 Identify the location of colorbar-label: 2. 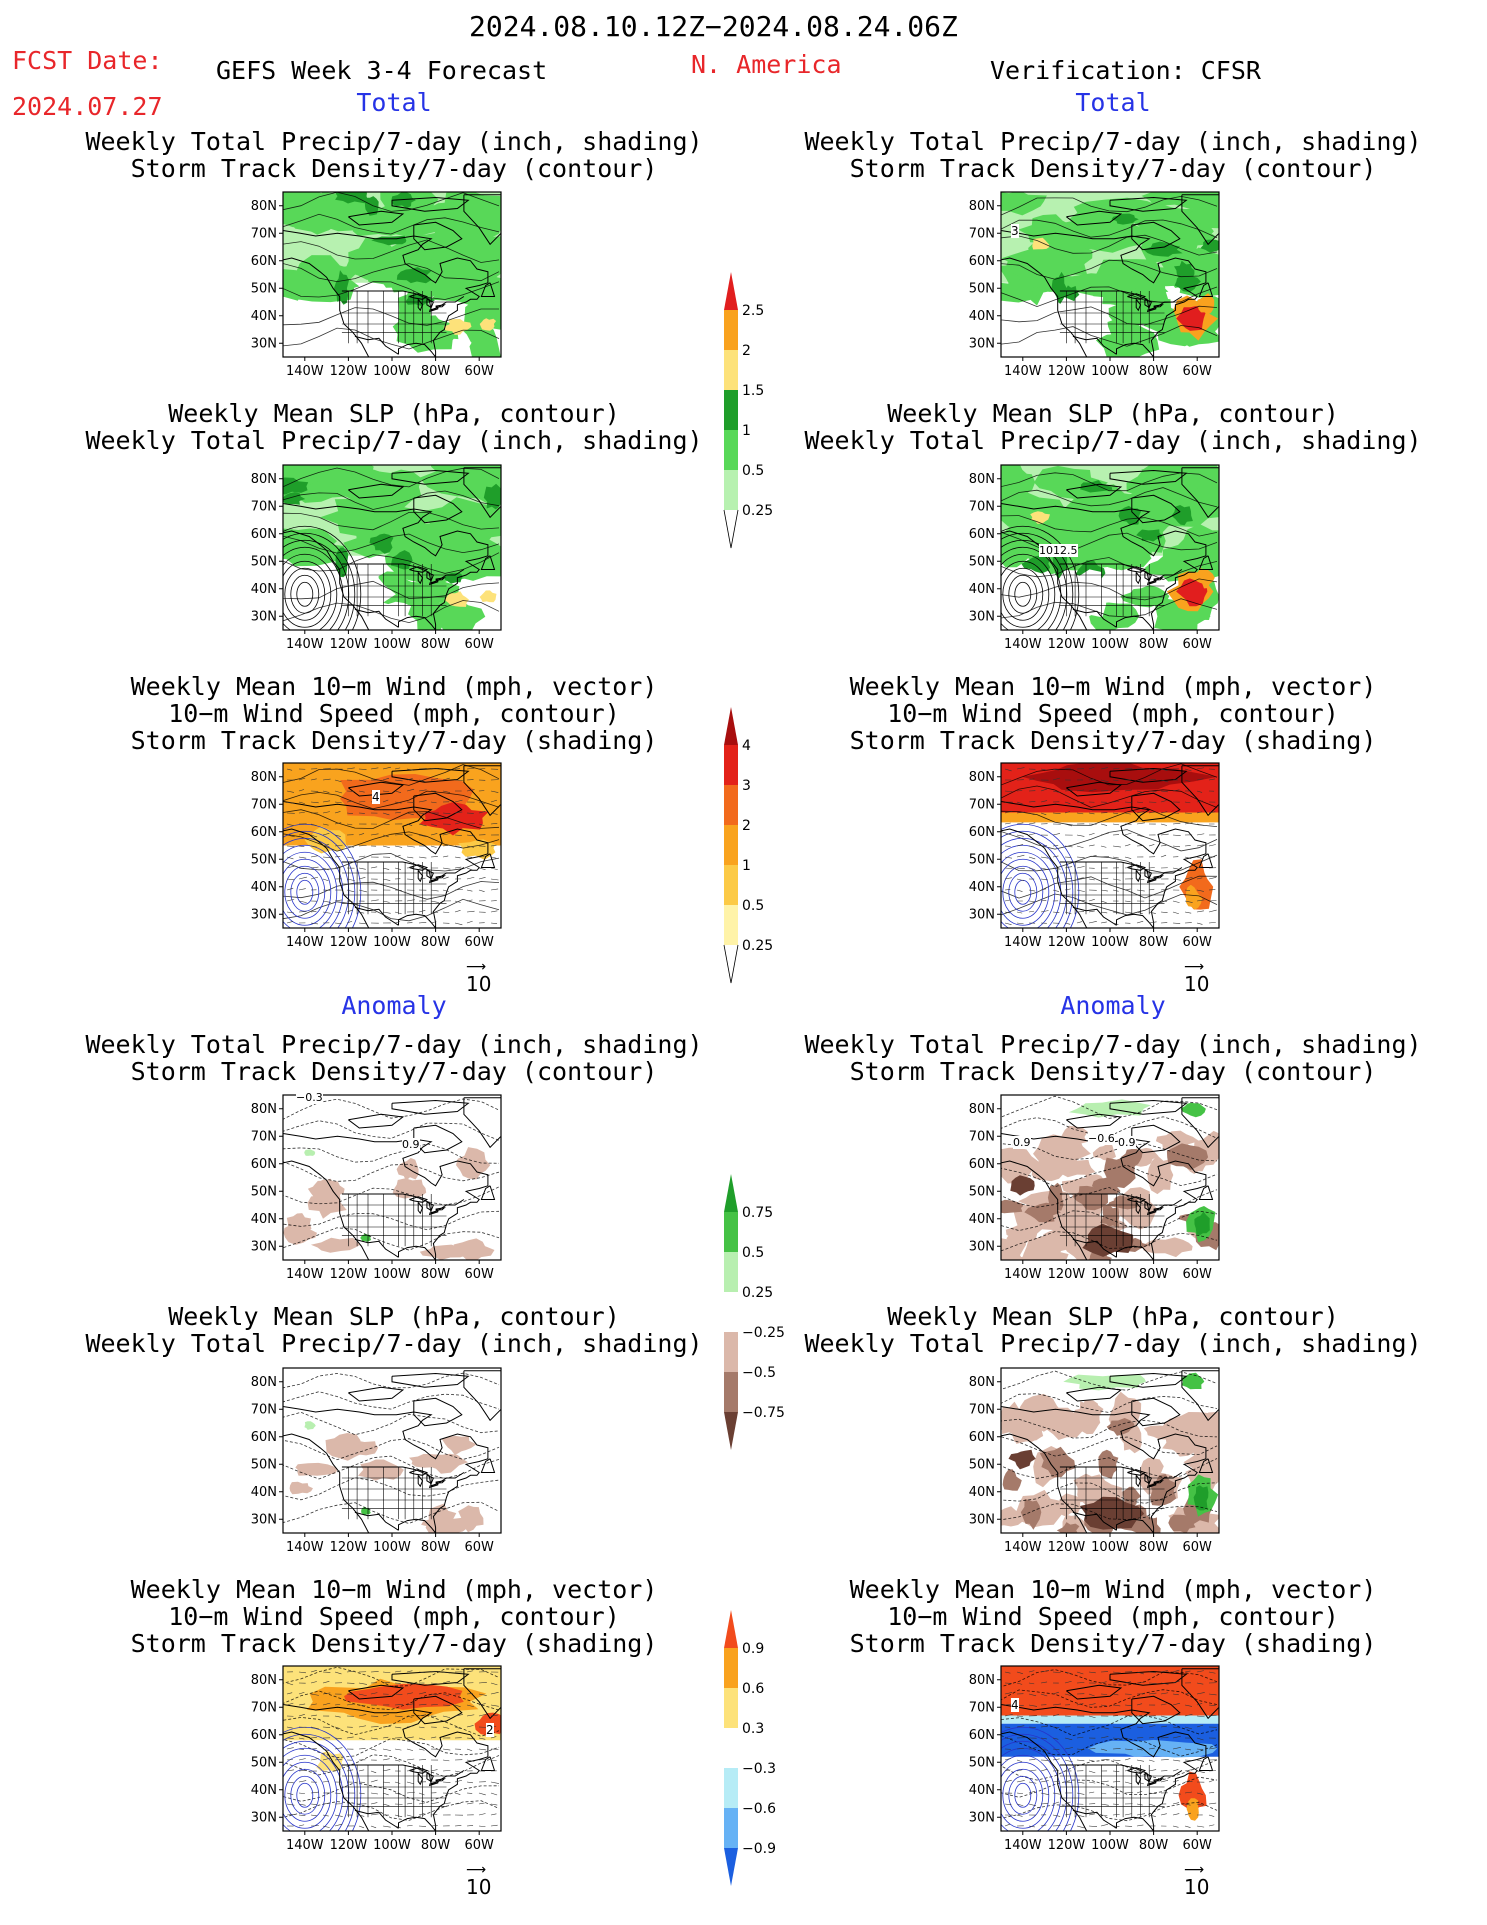
(746, 826).